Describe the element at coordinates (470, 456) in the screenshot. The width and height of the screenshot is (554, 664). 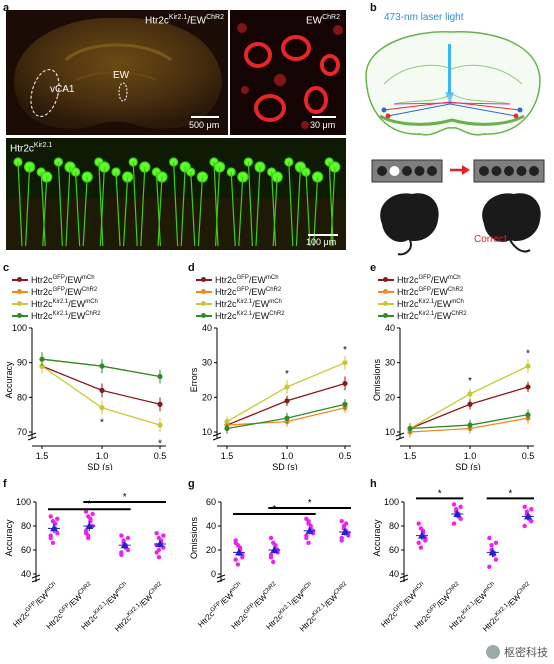
I see `x-tick-label: 1.0` at that location.